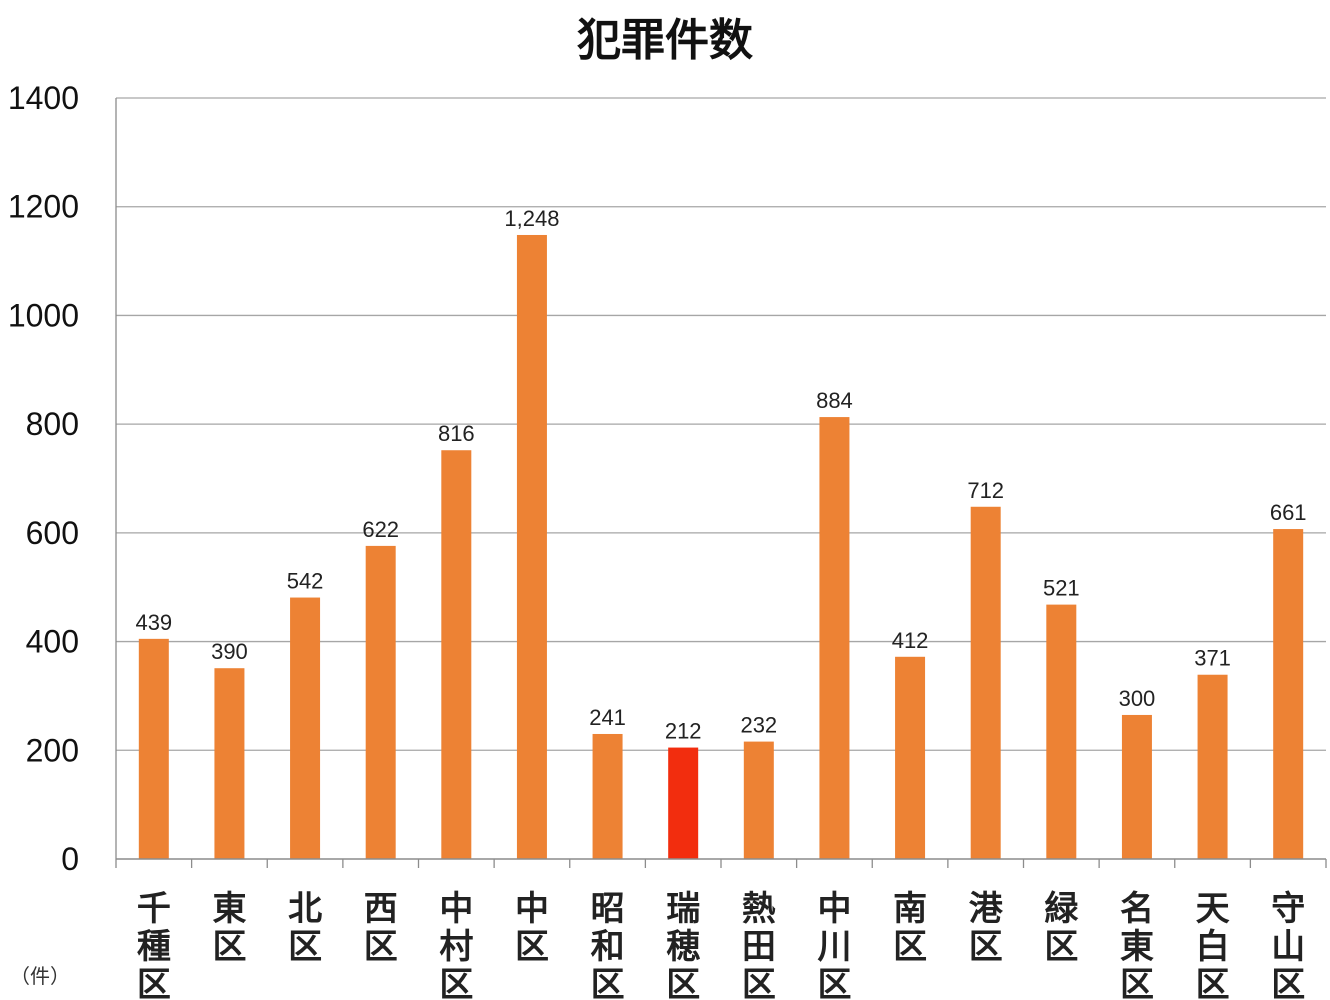  I want to click on y-tick-label: 600, so click(52, 533).